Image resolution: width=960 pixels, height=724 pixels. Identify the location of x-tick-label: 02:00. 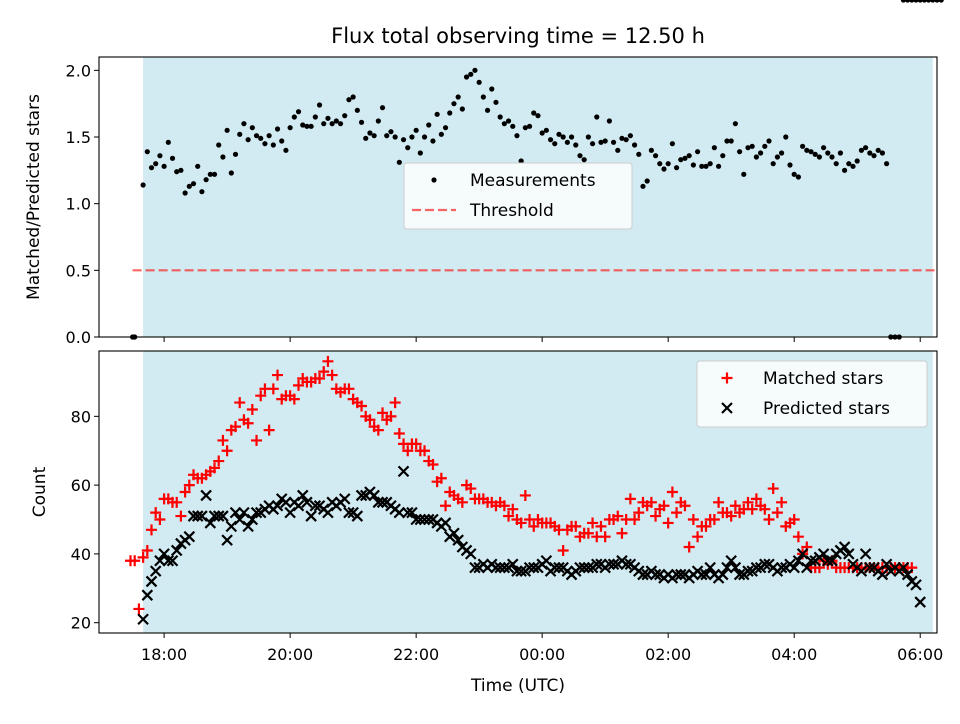
(668, 654).